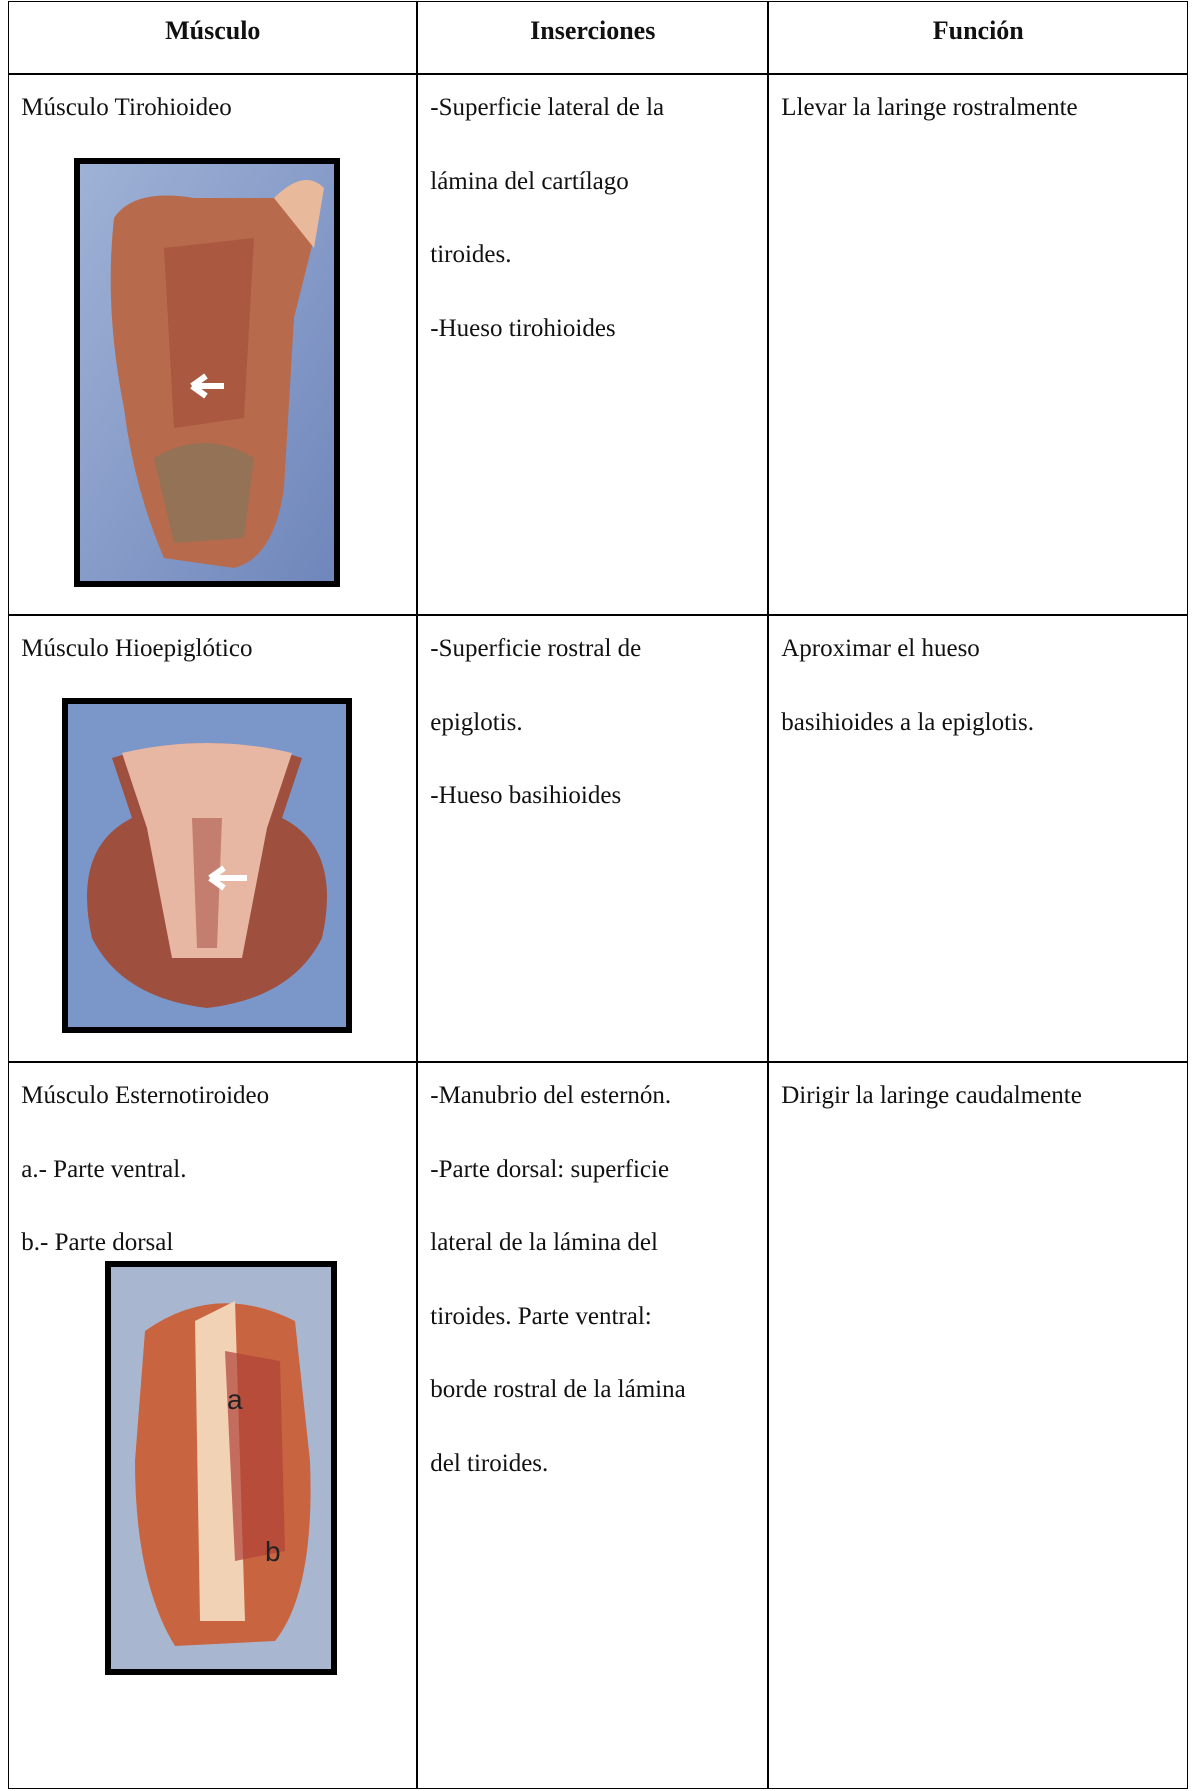 The height and width of the screenshot is (1791, 1199). What do you see at coordinates (550, 1169) in the screenshot?
I see `text-line: -Parte dorsal: superficie` at bounding box center [550, 1169].